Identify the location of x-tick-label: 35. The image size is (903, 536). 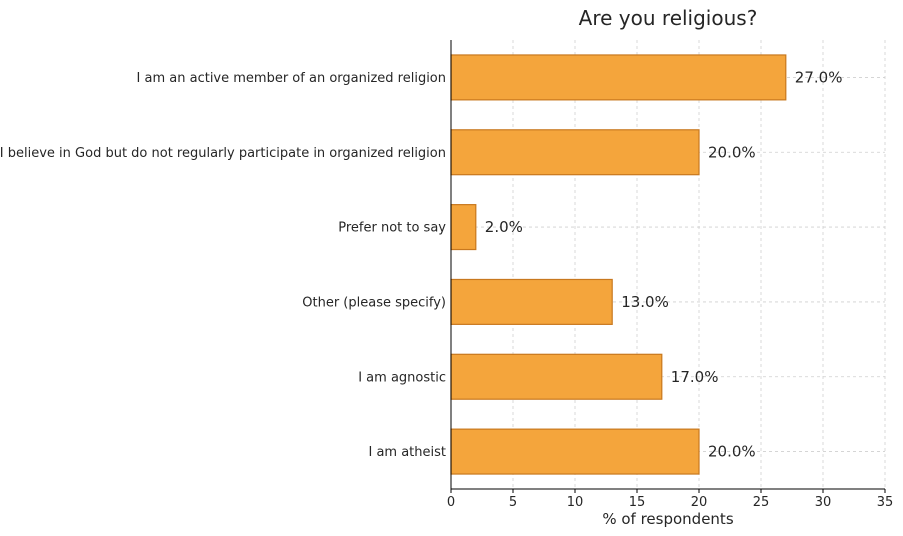
(885, 502).